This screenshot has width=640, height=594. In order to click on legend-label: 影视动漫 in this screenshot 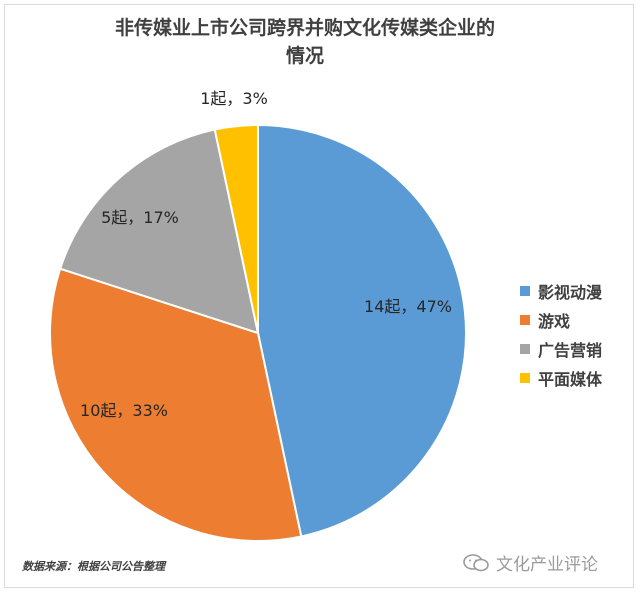, I will do `click(570, 292)`.